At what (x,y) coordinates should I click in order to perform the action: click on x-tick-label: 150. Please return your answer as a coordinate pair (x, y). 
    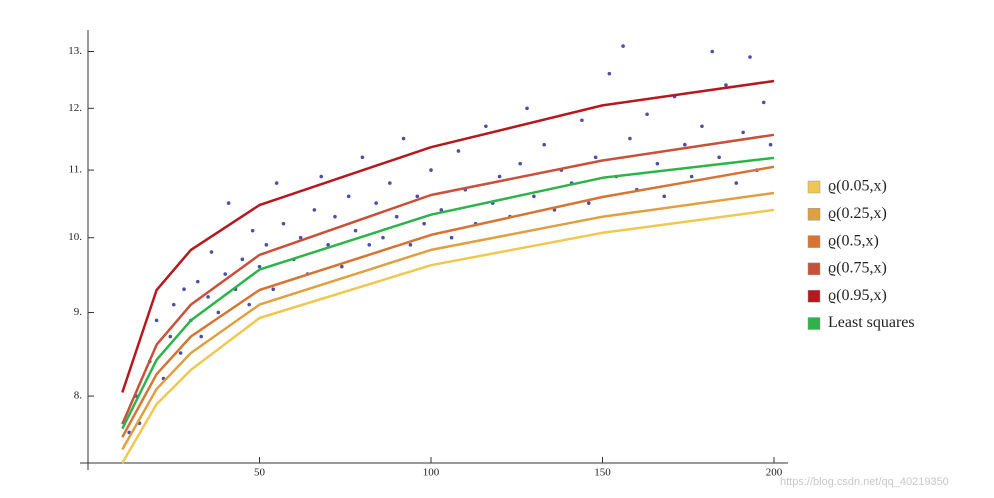
    Looking at the image, I should click on (602, 473).